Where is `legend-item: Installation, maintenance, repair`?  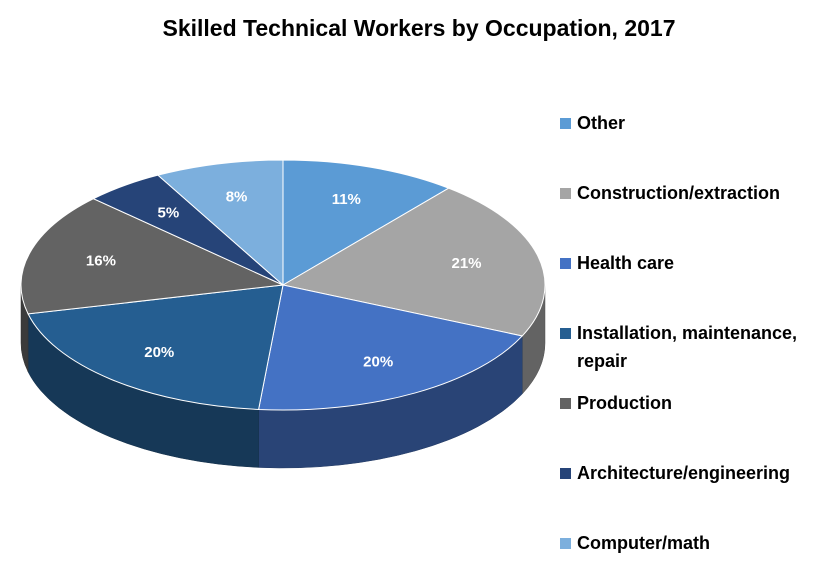 legend-item: Installation, maintenance, repair is located at coordinates (695, 347).